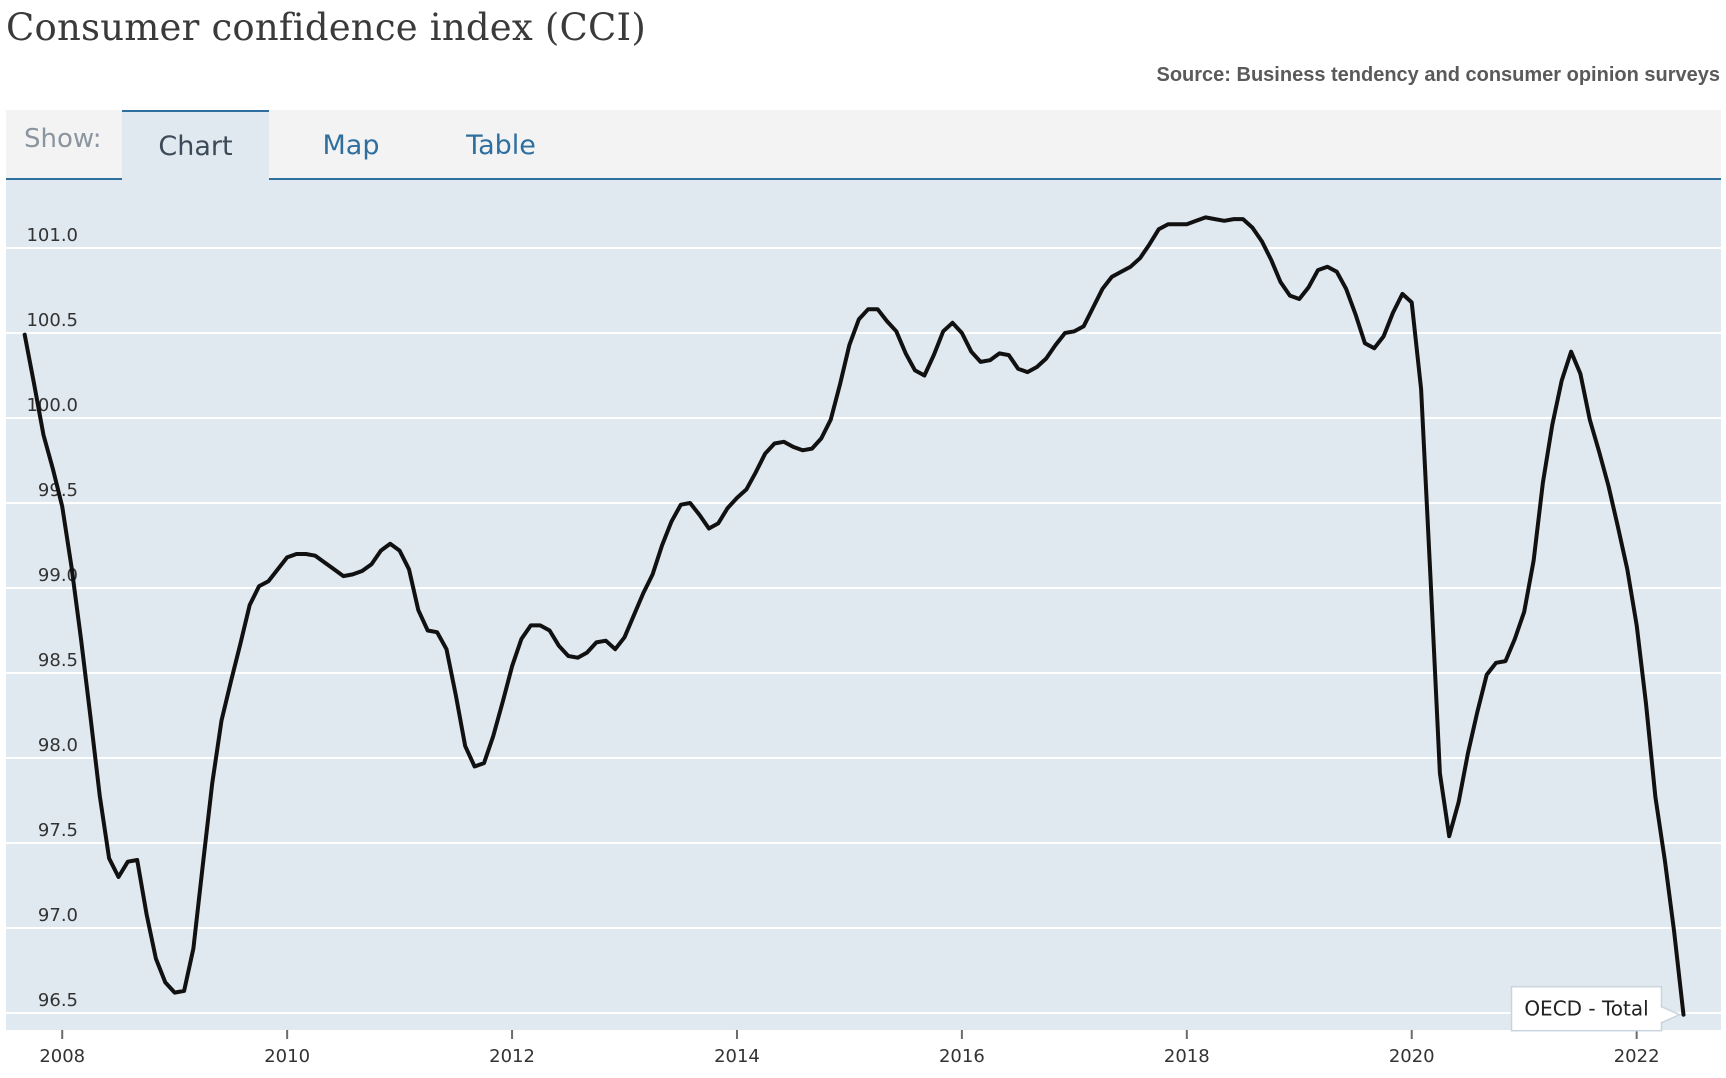 Image resolution: width=1726 pixels, height=1078 pixels. I want to click on x-tick-label: 2012, so click(512, 1056).